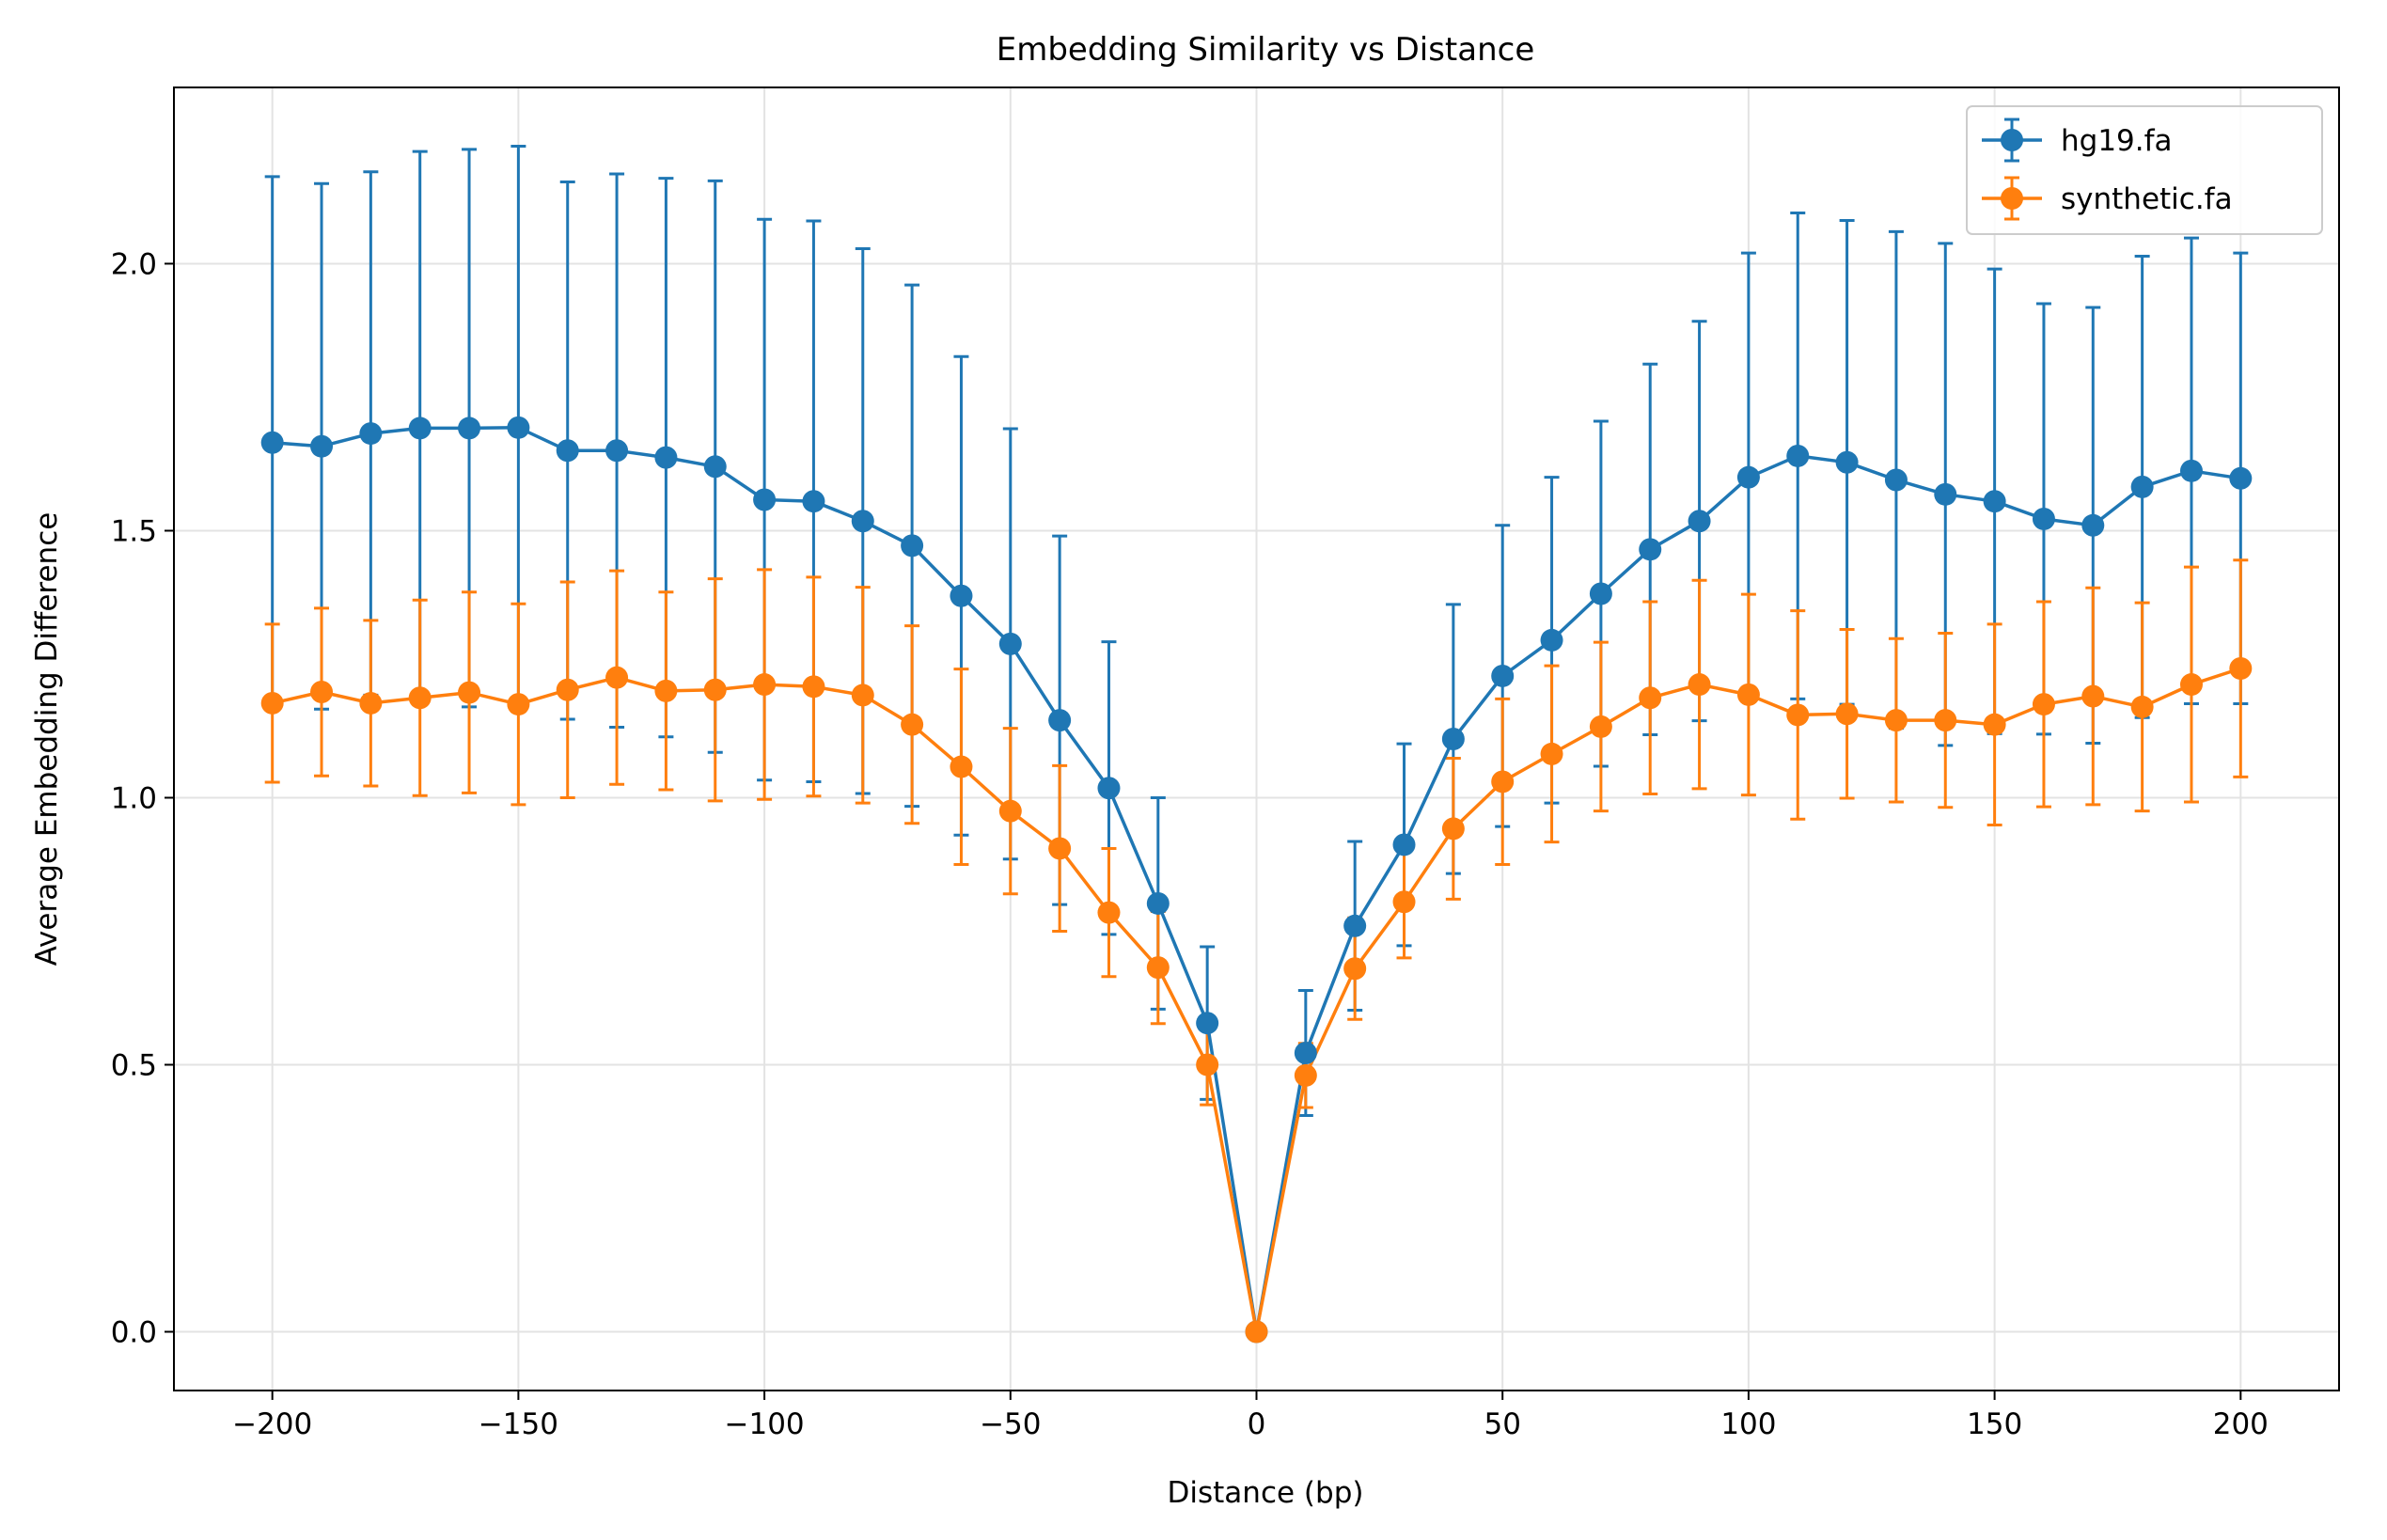 This screenshot has height=1540, width=2387. Describe the element at coordinates (2117, 141) in the screenshot. I see `legend-label-hg19-fa: hg19.fa` at that location.